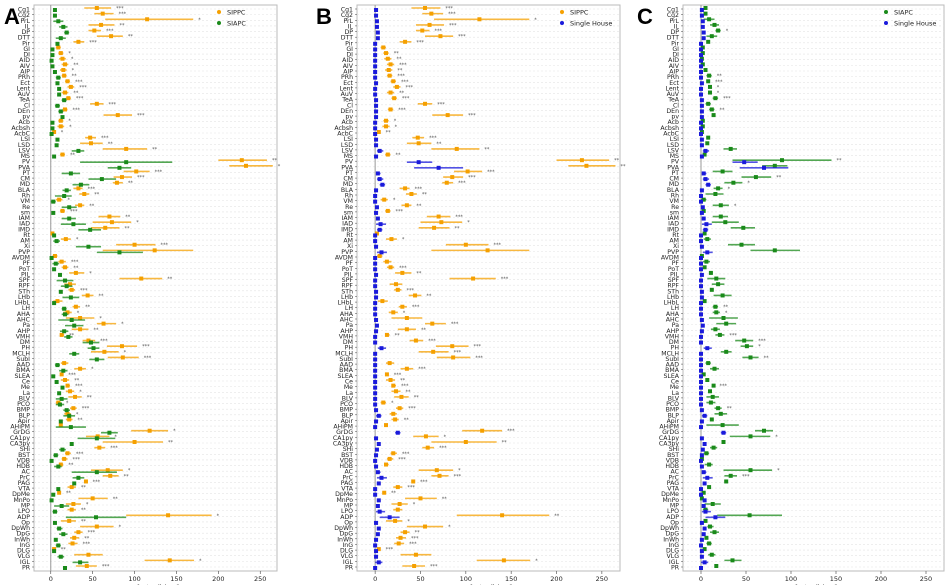 This screenshot has width=949, height=585. I want to click on x-tick-label: 0, so click(701, 579).